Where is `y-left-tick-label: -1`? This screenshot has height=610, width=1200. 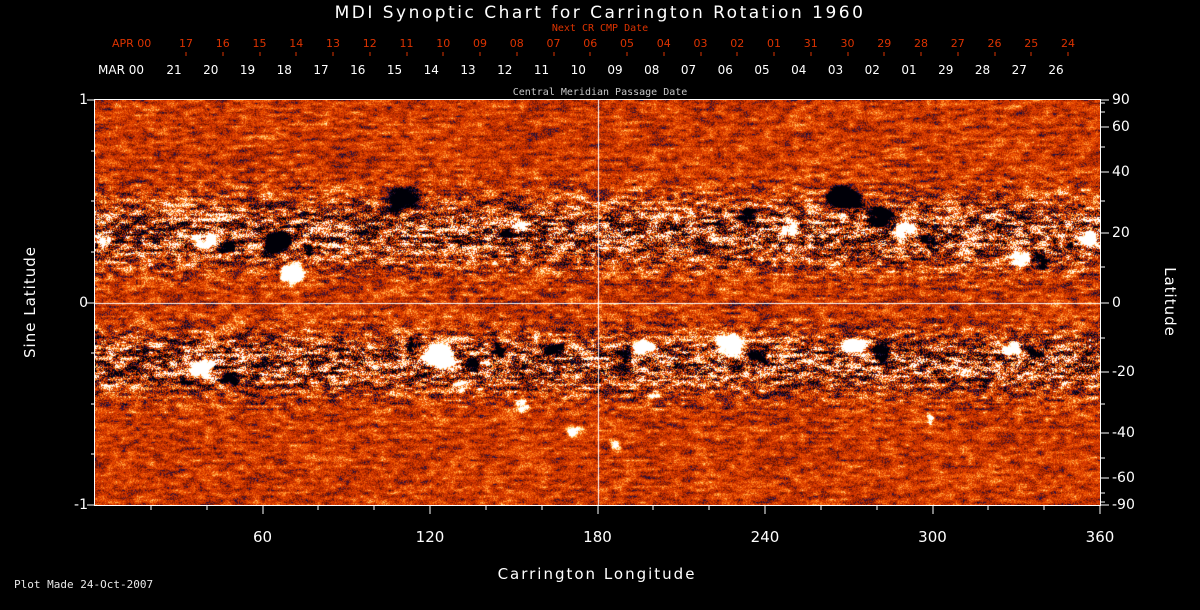
y-left-tick-label: -1 is located at coordinates (81, 505).